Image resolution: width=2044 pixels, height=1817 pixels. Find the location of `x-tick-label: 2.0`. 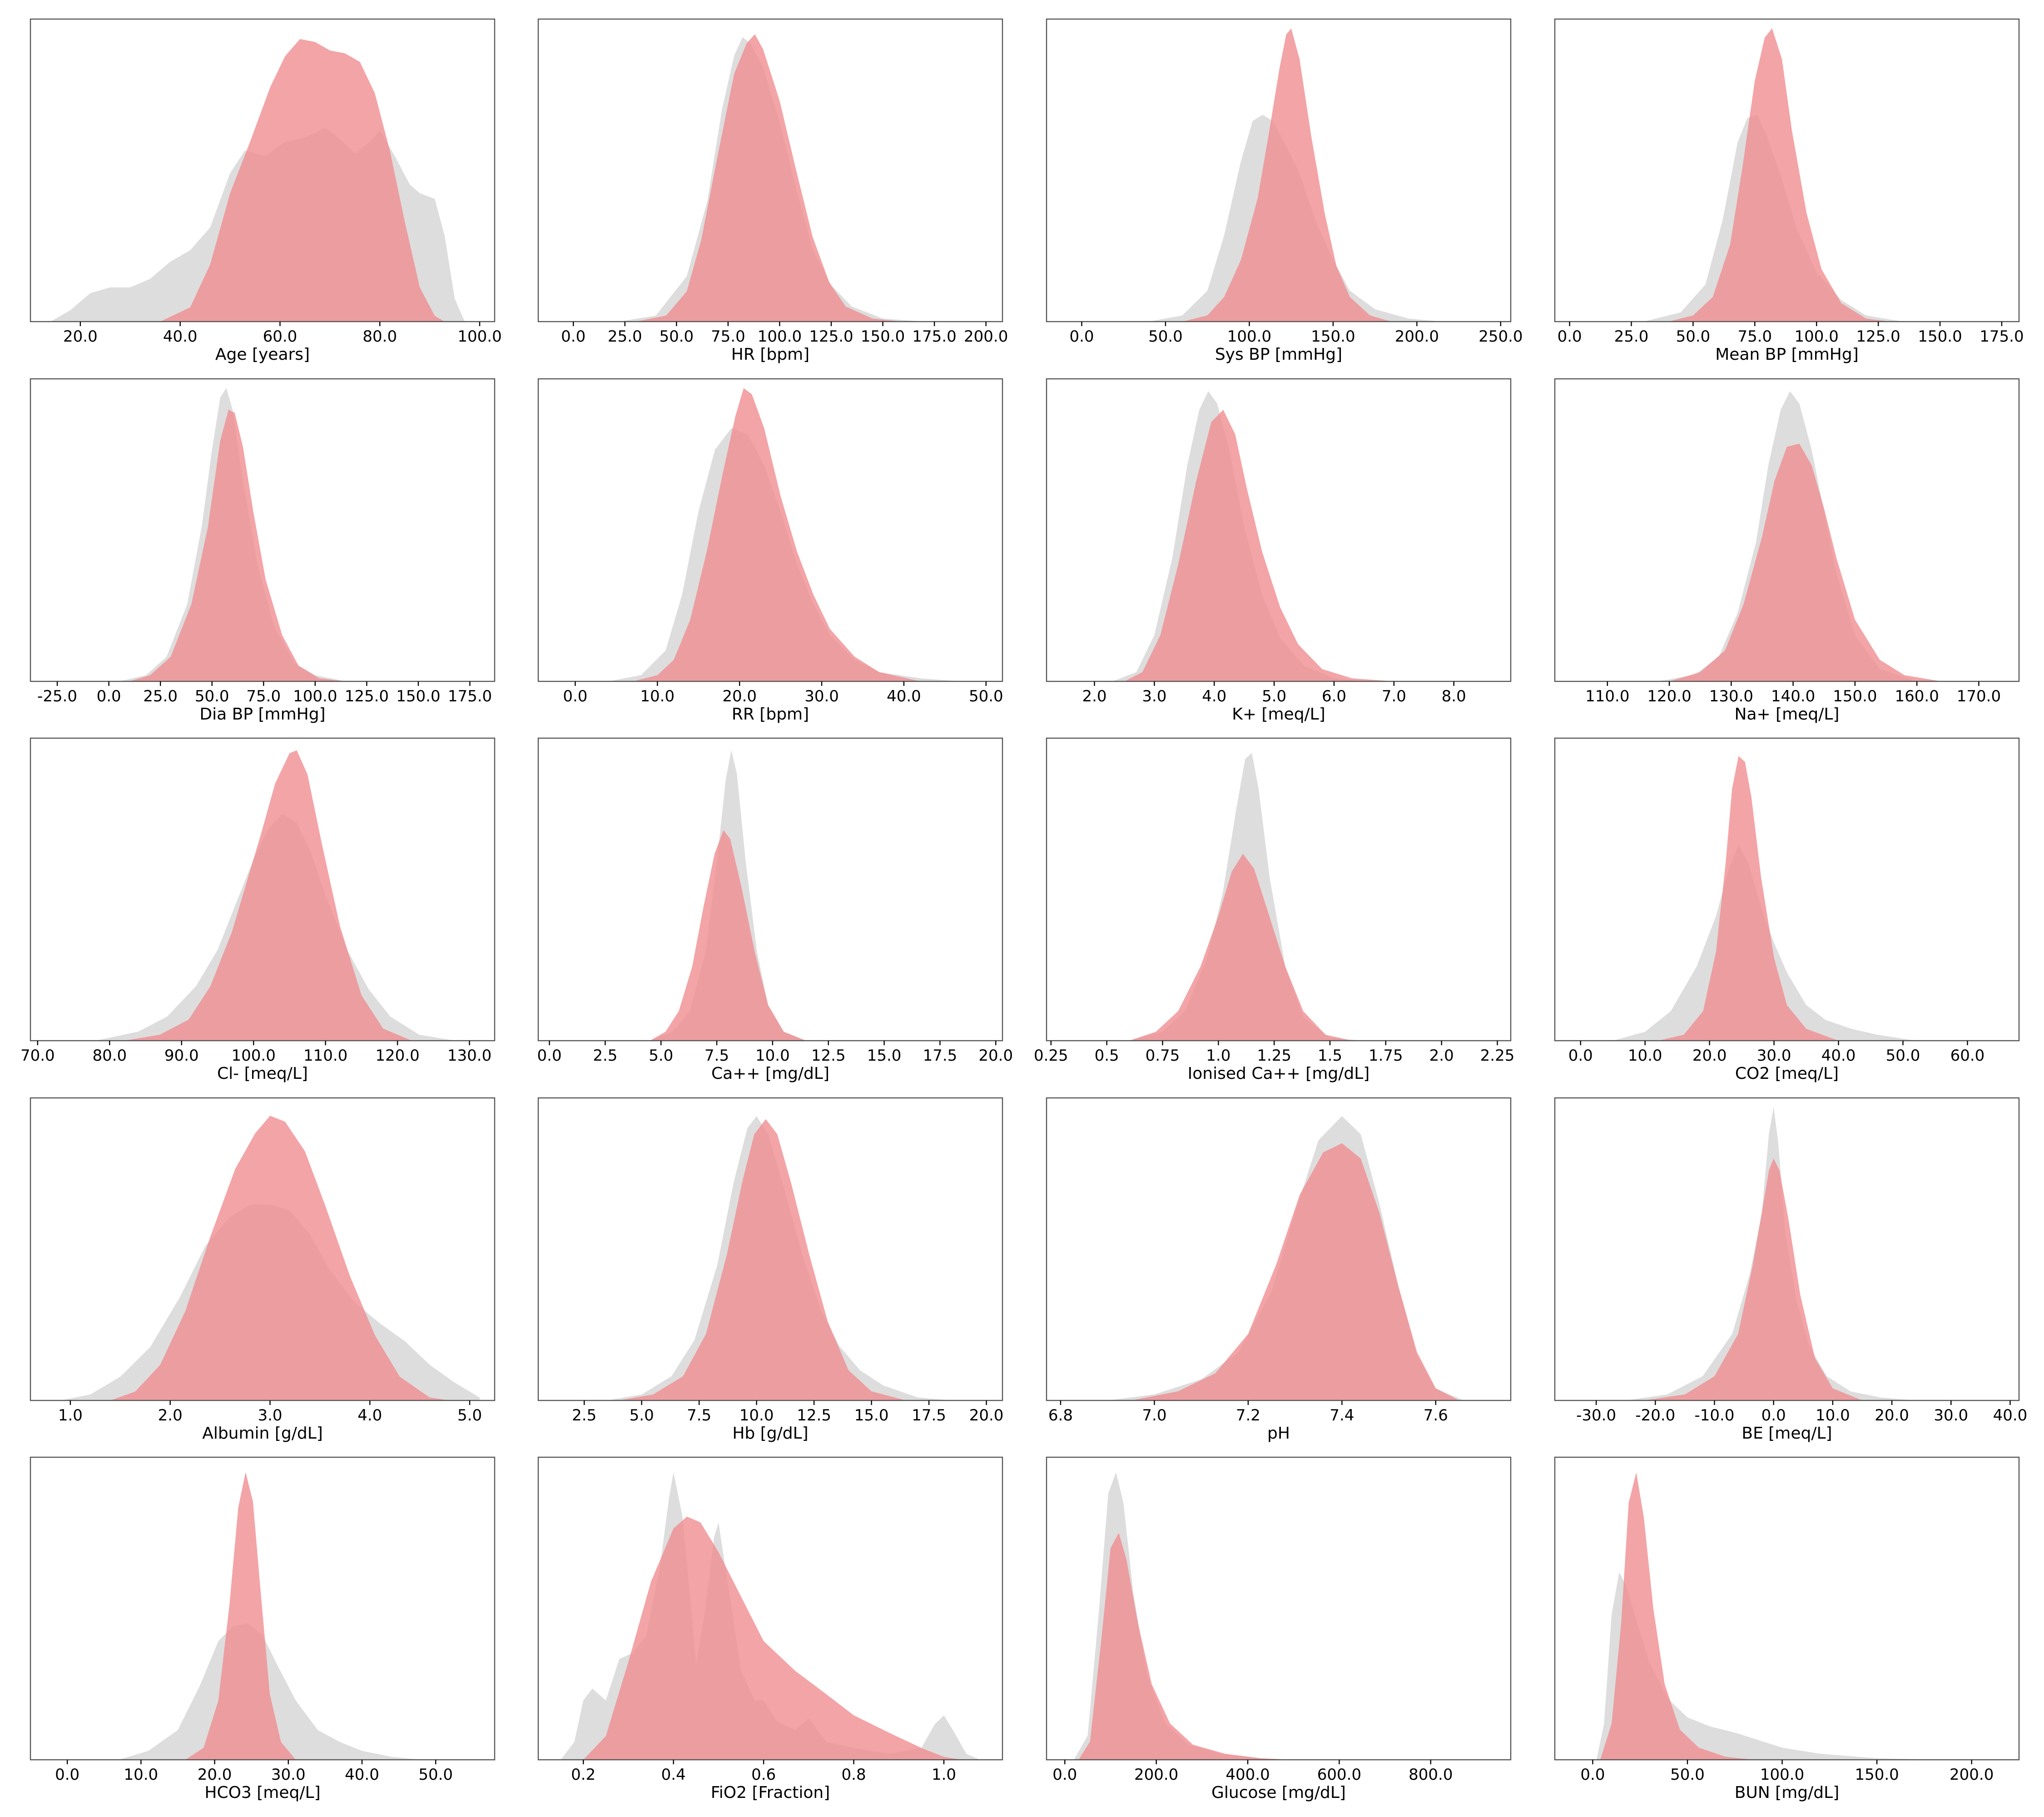

x-tick-label: 2.0 is located at coordinates (170, 1415).